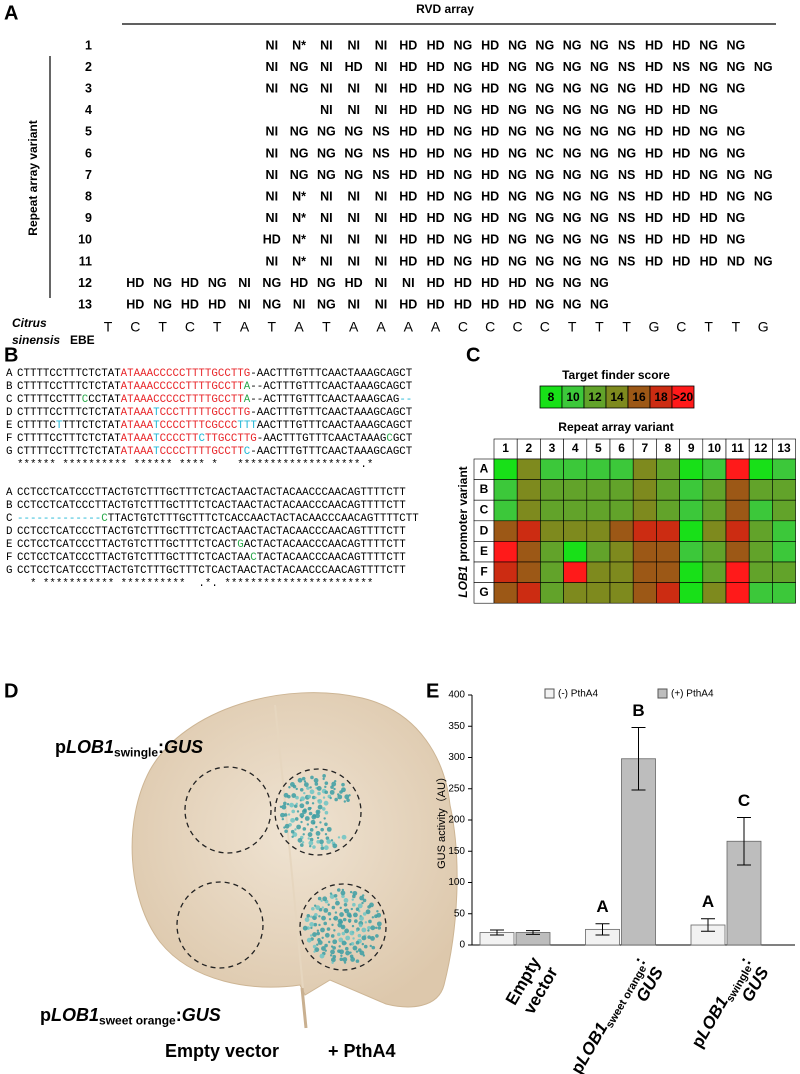  Describe the element at coordinates (621, 448) in the screenshot. I see `col-header: 6` at that location.